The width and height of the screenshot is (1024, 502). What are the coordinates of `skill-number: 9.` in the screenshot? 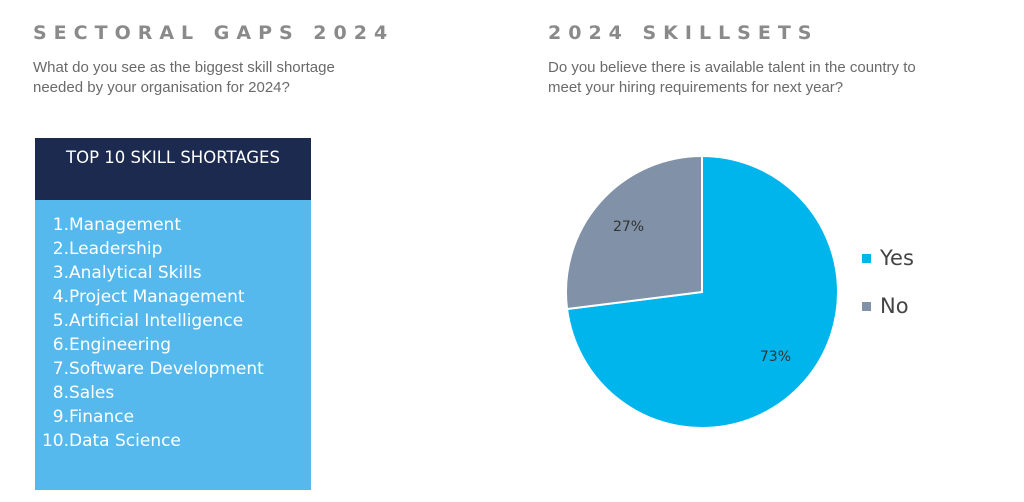 It's located at (60, 417).